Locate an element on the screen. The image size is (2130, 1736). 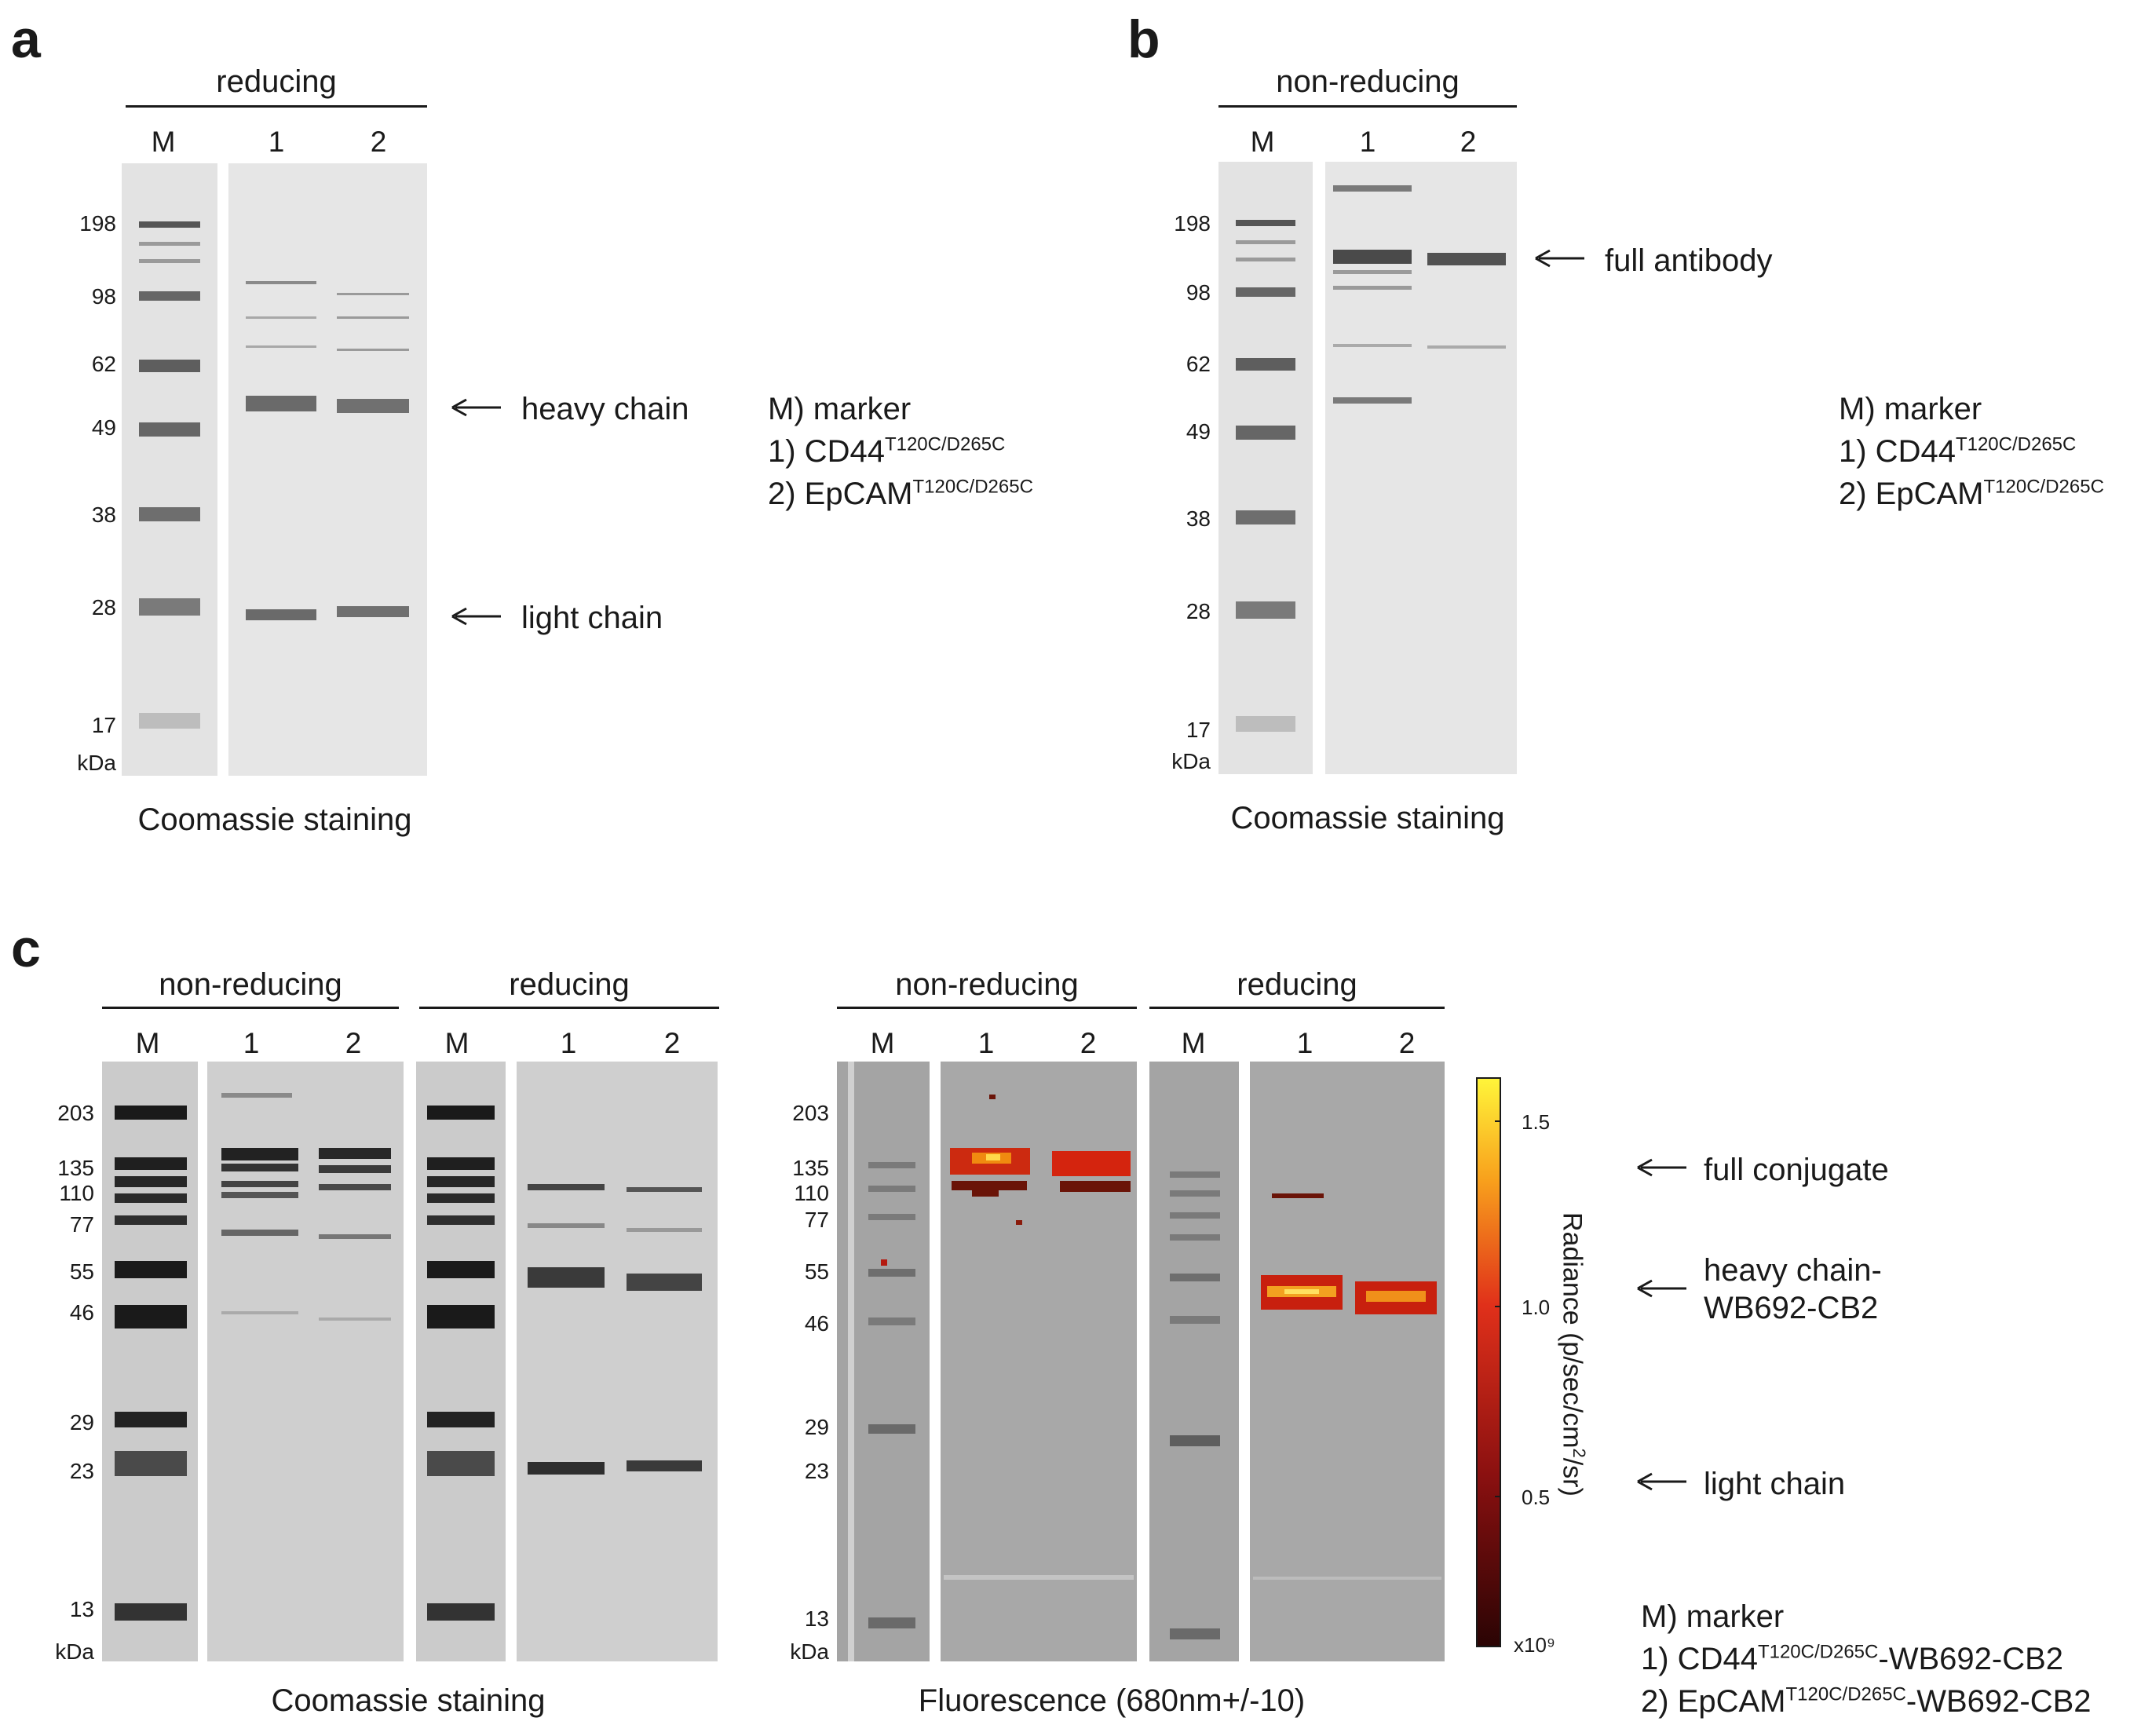
annotation: heavy chain is located at coordinates (605, 409).